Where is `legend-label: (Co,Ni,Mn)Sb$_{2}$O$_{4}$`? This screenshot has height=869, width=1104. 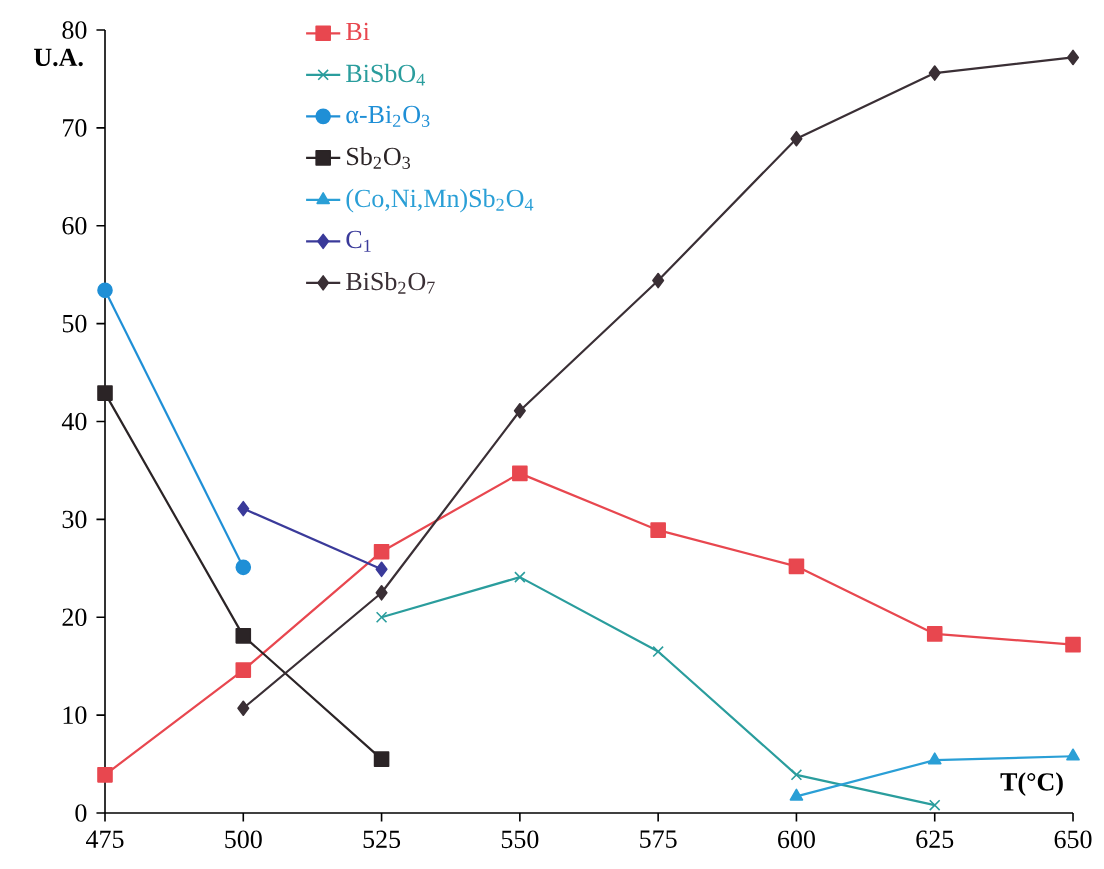 legend-label: (Co,Ni,Mn)Sb$_{2}$O$_{4}$ is located at coordinates (440, 200).